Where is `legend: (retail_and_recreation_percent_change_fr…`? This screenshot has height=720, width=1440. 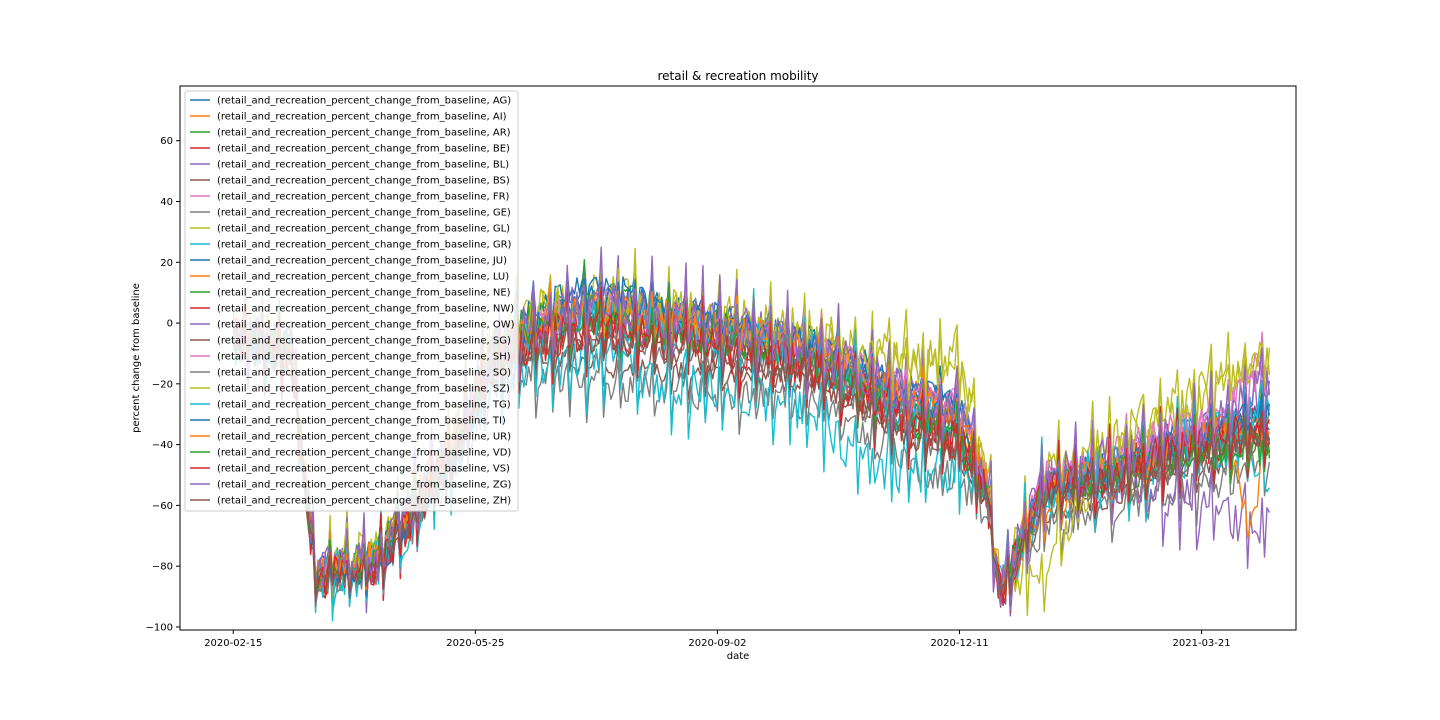 legend: (retail_and_recreation_percent_change_fr… is located at coordinates (351, 301).